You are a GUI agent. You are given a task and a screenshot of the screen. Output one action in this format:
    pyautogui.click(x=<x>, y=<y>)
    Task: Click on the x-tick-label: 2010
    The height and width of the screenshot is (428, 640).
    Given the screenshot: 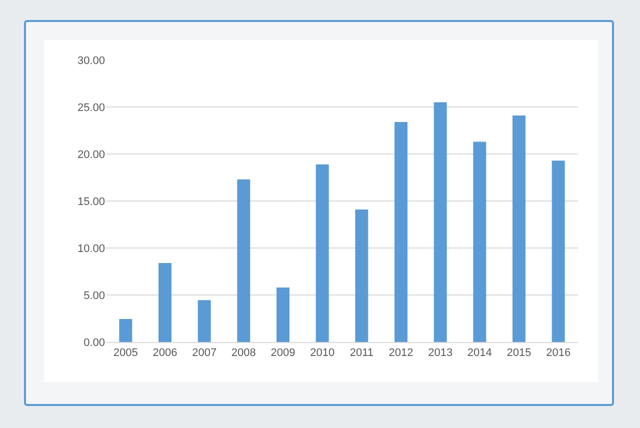 What is the action you would take?
    pyautogui.click(x=322, y=353)
    